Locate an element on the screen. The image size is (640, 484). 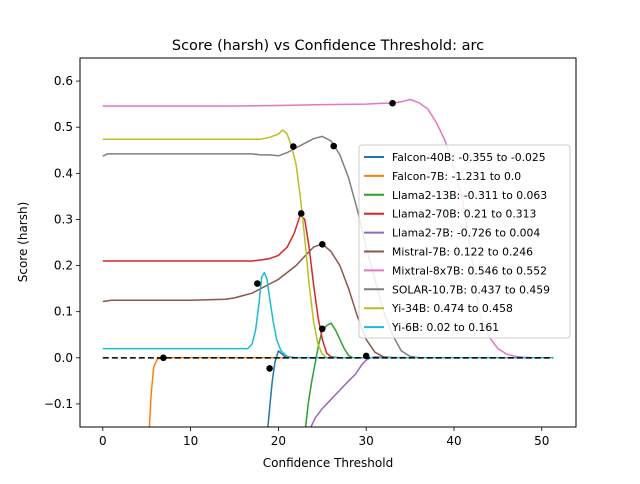
y-tick-label: 0.0 is located at coordinates (63, 358).